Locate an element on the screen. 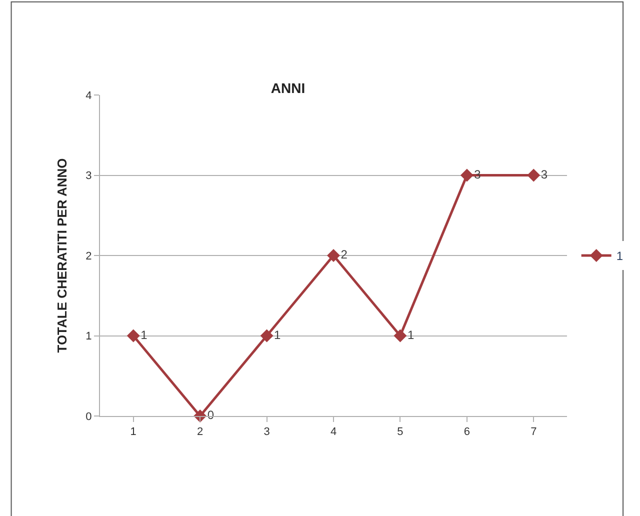 Image resolution: width=640 pixels, height=516 pixels. x-tick-label: 4 is located at coordinates (333, 432).